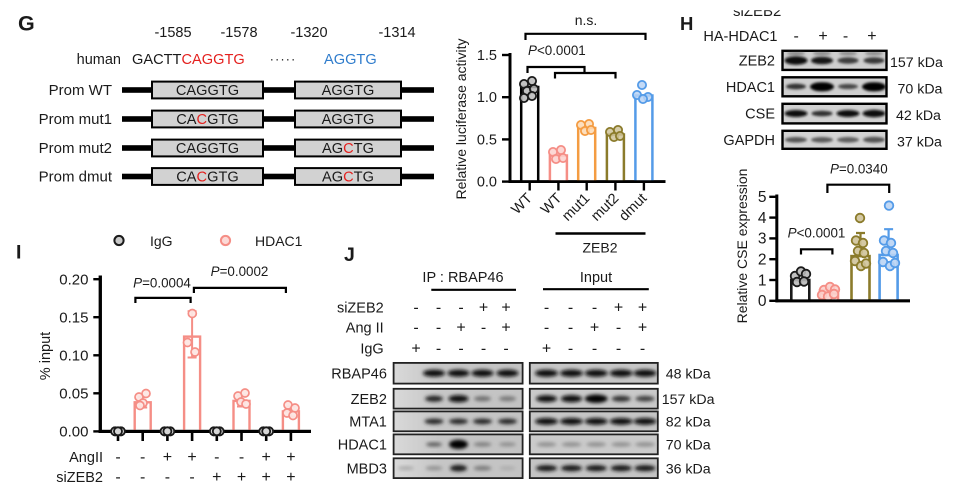  Describe the element at coordinates (207, 149) in the screenshot. I see `svg-text: CAGGTG` at that location.